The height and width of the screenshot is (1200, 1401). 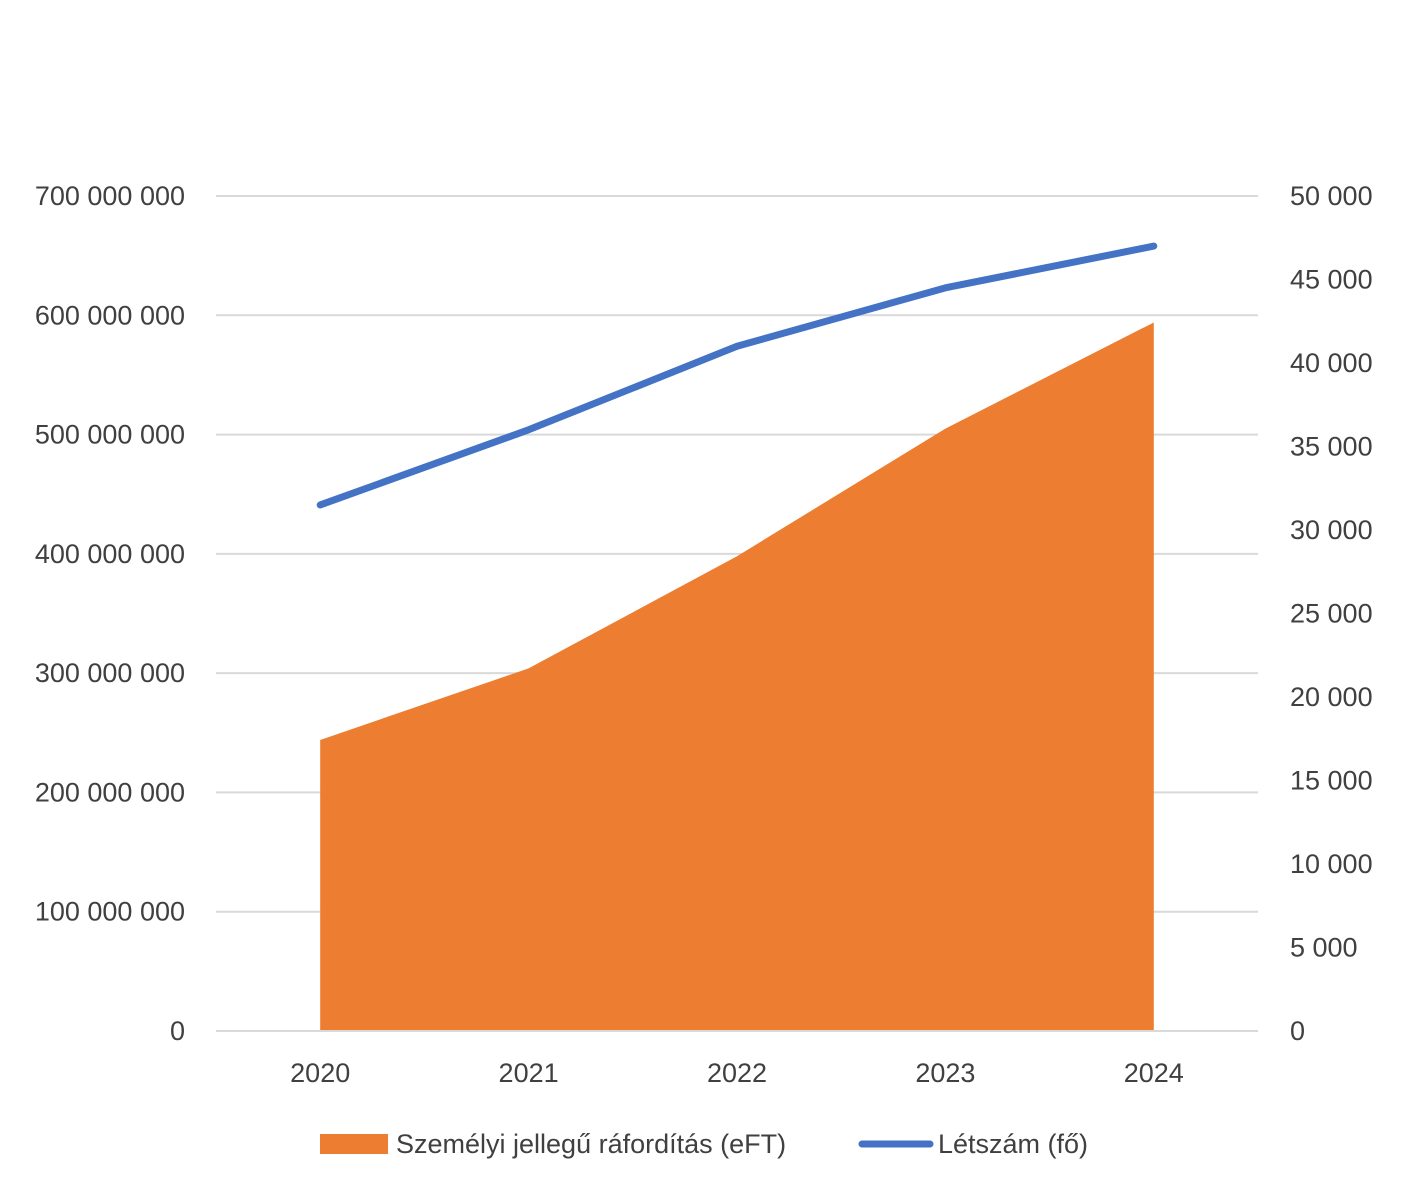 What do you see at coordinates (320, 1073) in the screenshot?
I see `x-tick-label: 2020` at bounding box center [320, 1073].